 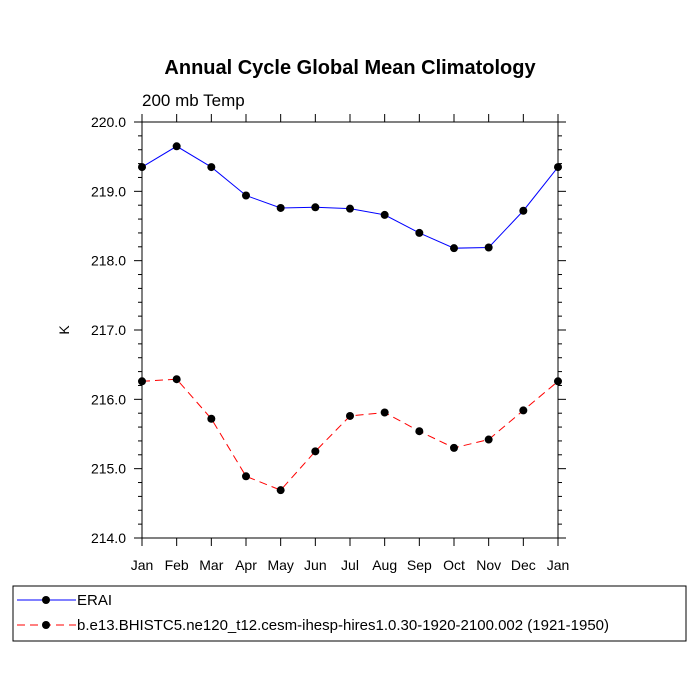 What do you see at coordinates (315, 565) in the screenshot?
I see `x-tick-label: Jun` at bounding box center [315, 565].